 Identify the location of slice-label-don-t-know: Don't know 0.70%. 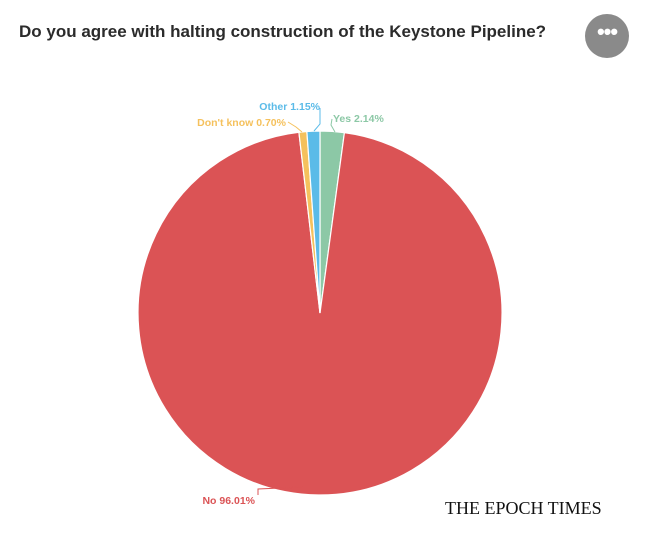
(242, 123).